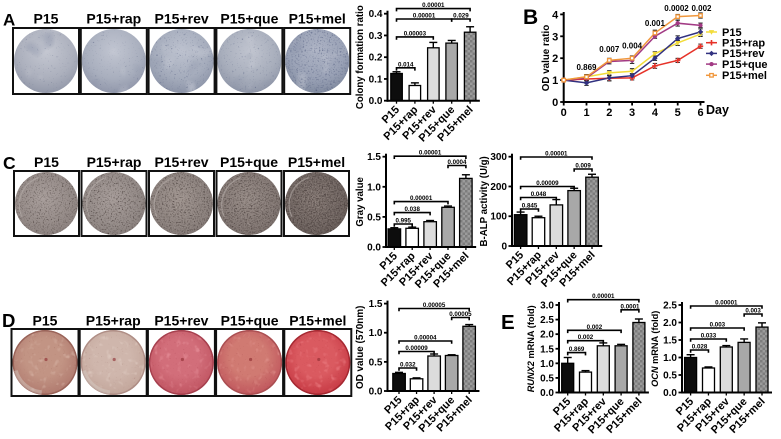 The image size is (781, 439). What do you see at coordinates (508, 322) in the screenshot?
I see `svg-text: E` at bounding box center [508, 322].